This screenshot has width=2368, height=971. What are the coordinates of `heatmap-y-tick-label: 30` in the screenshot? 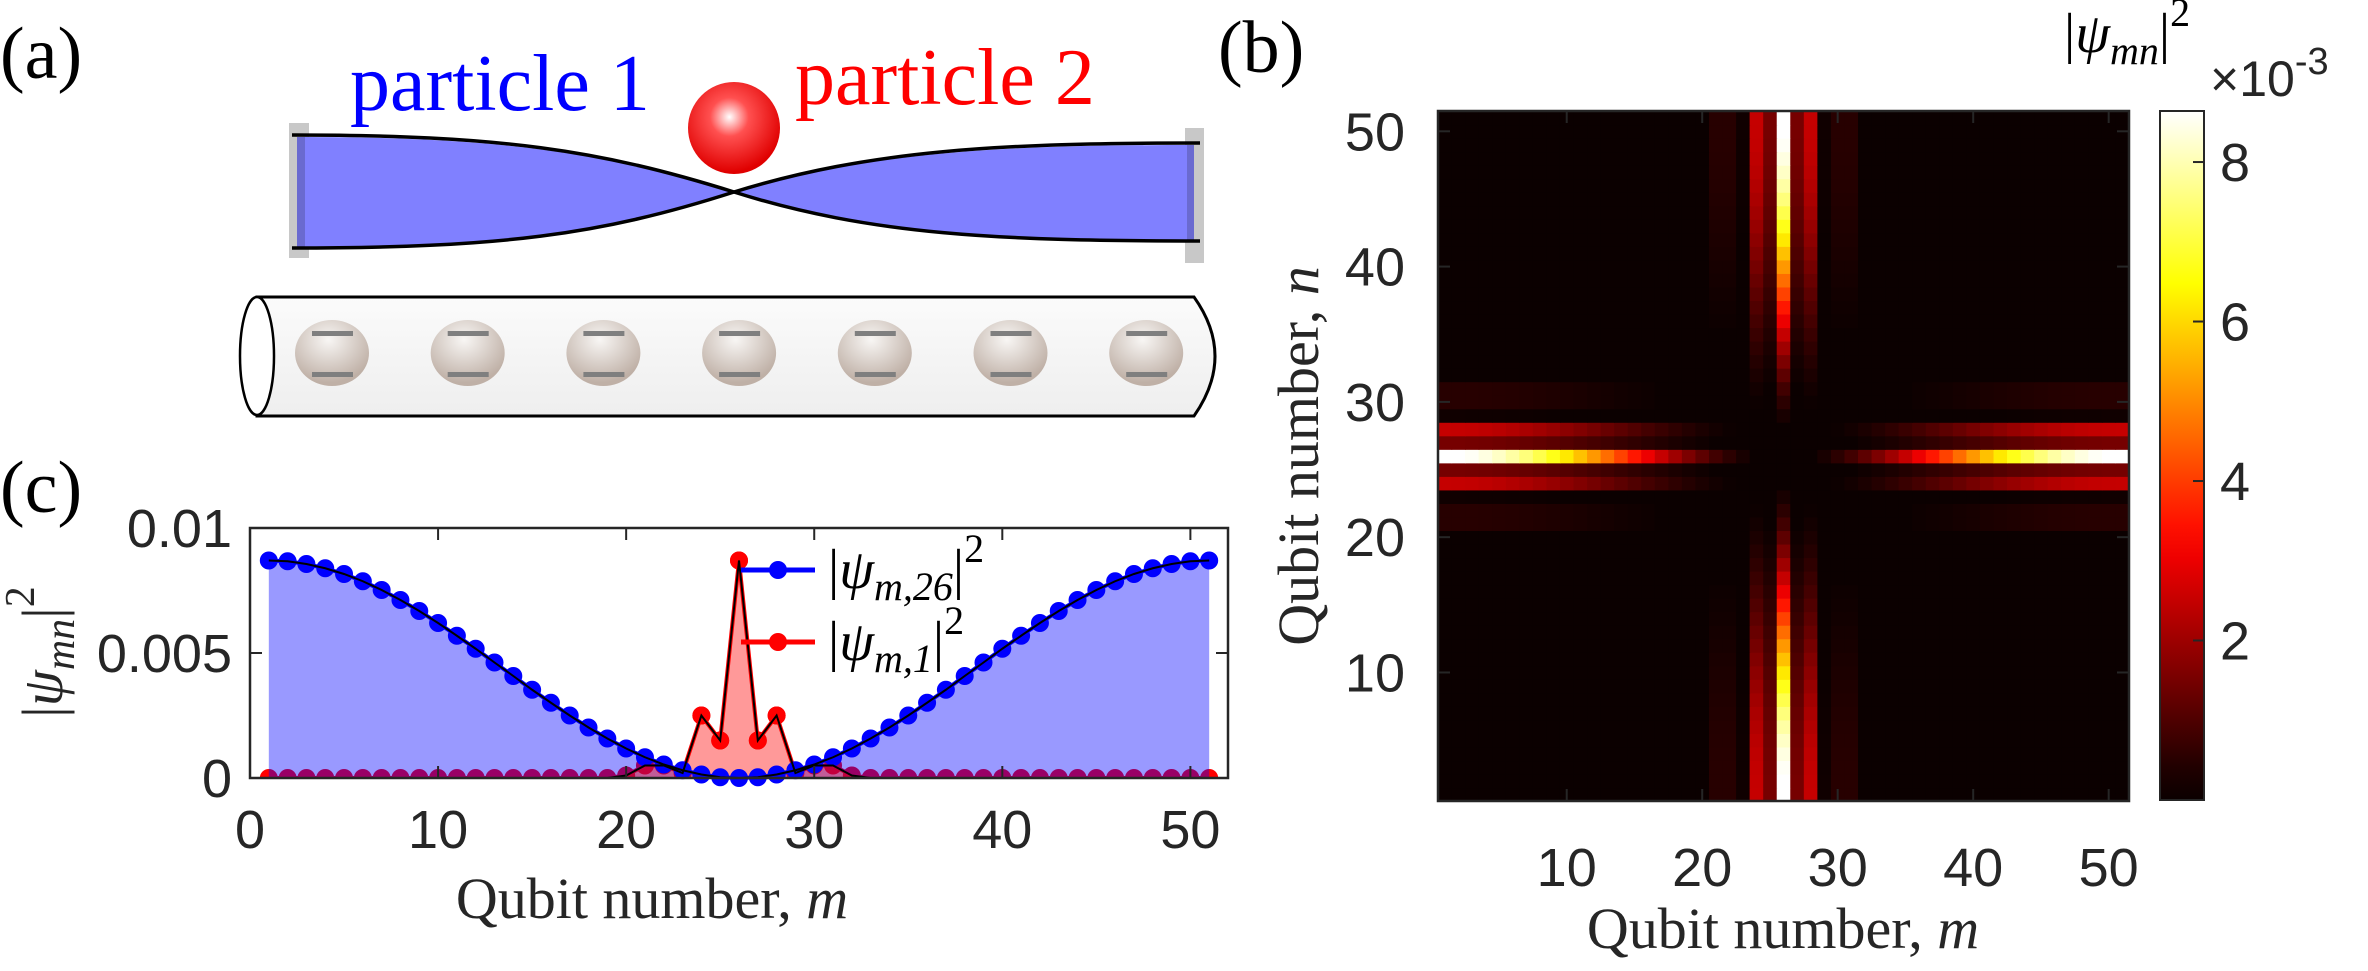 It's located at (1375, 403).